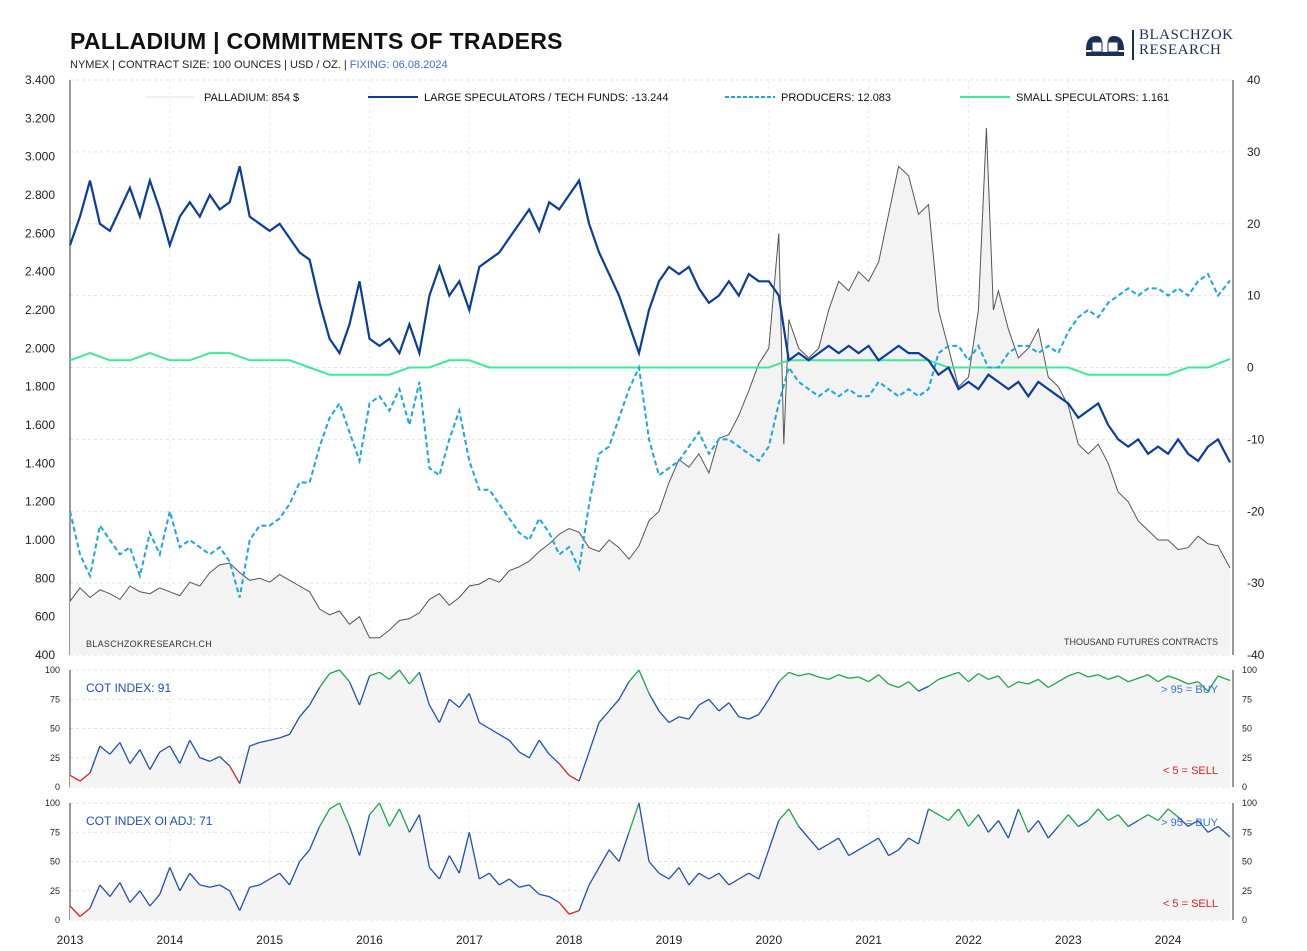 The image size is (1307, 951). I want to click on cot-index-oi-adj-y-right-tick-label: 100, so click(1249, 803).